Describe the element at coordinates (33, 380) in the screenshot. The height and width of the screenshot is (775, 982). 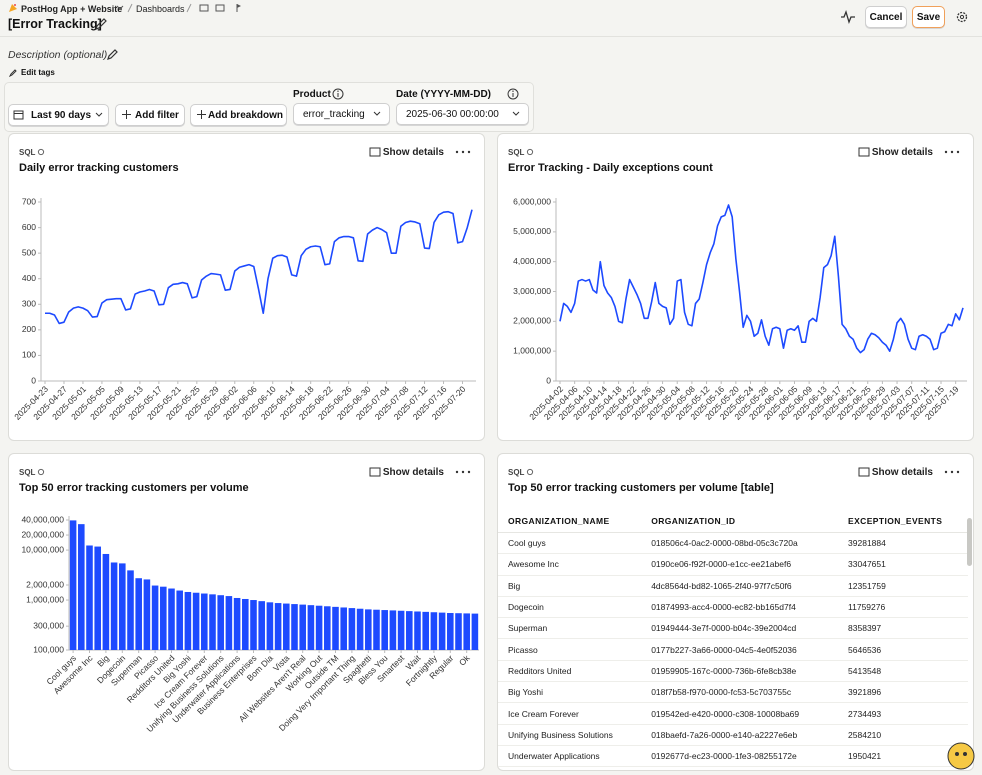
I see `y-tick-label: 0` at that location.